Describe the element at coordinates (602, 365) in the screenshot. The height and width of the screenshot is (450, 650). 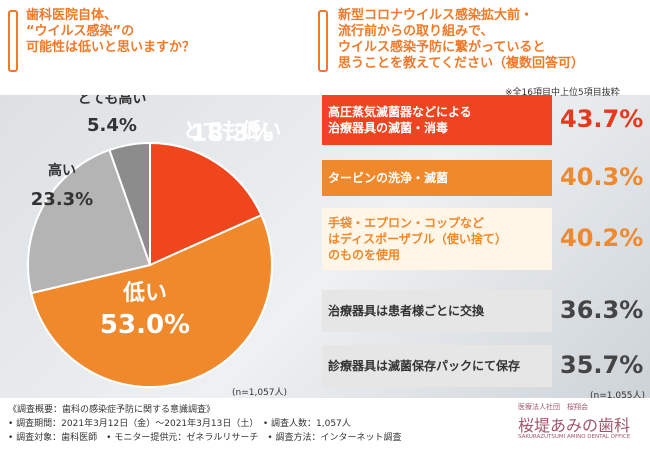
I see `rank-value: 35.7%` at that location.